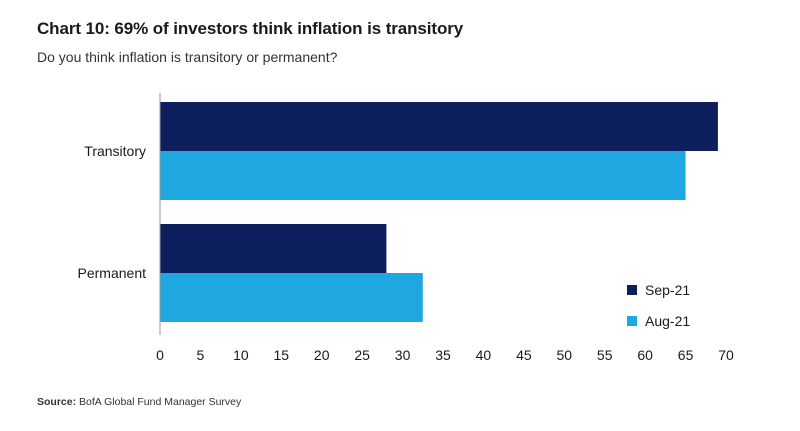 This screenshot has height=431, width=800. I want to click on x-tick-label: 60, so click(645, 355).